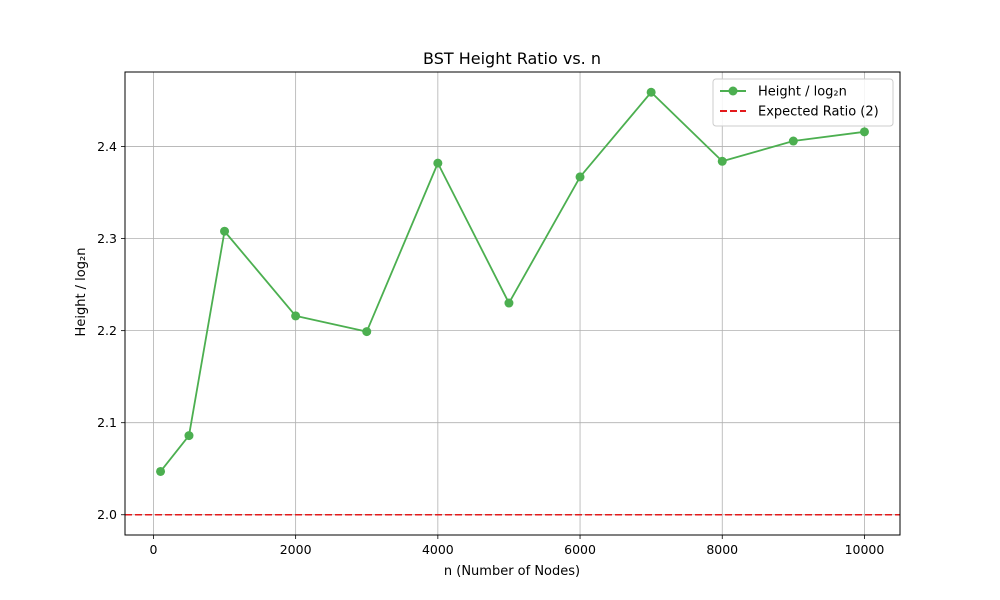 The image size is (1000, 600). I want to click on legend: Height / log₂n Expected Ratio (2), so click(803, 102).